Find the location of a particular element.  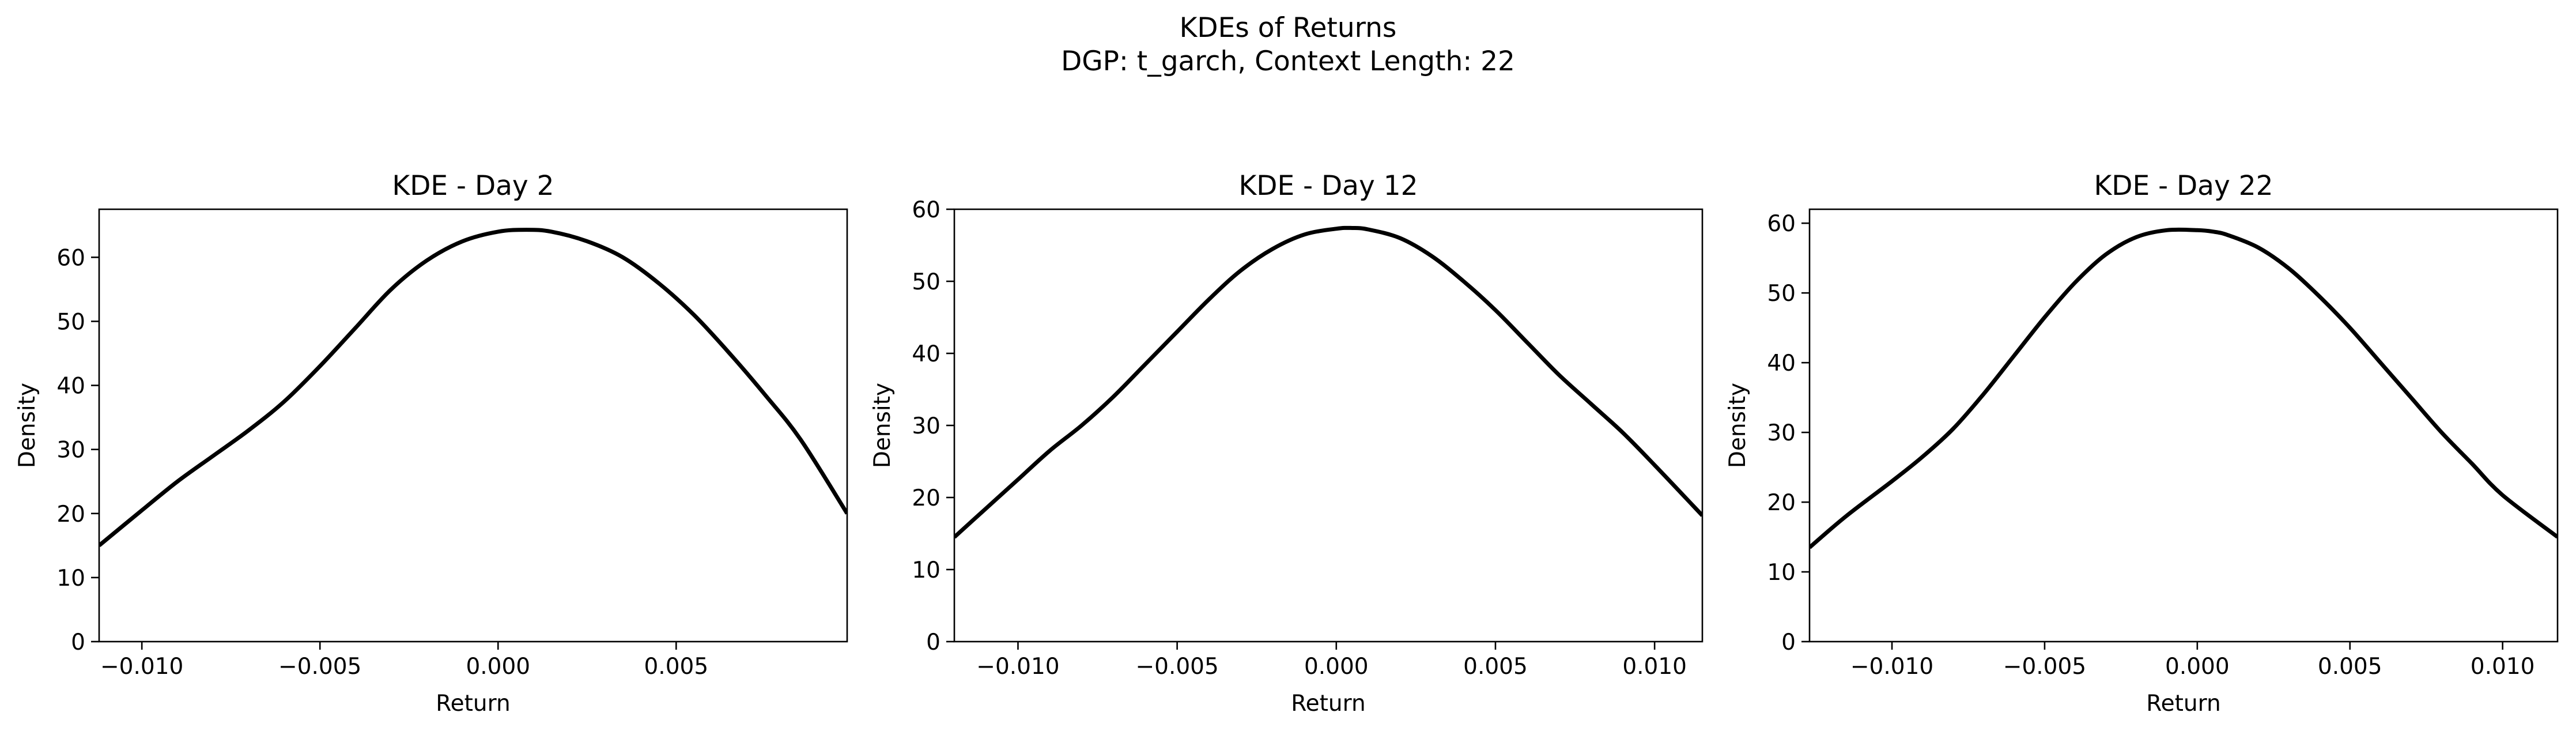

subplot-title: KDE - Day 2 is located at coordinates (473, 186).